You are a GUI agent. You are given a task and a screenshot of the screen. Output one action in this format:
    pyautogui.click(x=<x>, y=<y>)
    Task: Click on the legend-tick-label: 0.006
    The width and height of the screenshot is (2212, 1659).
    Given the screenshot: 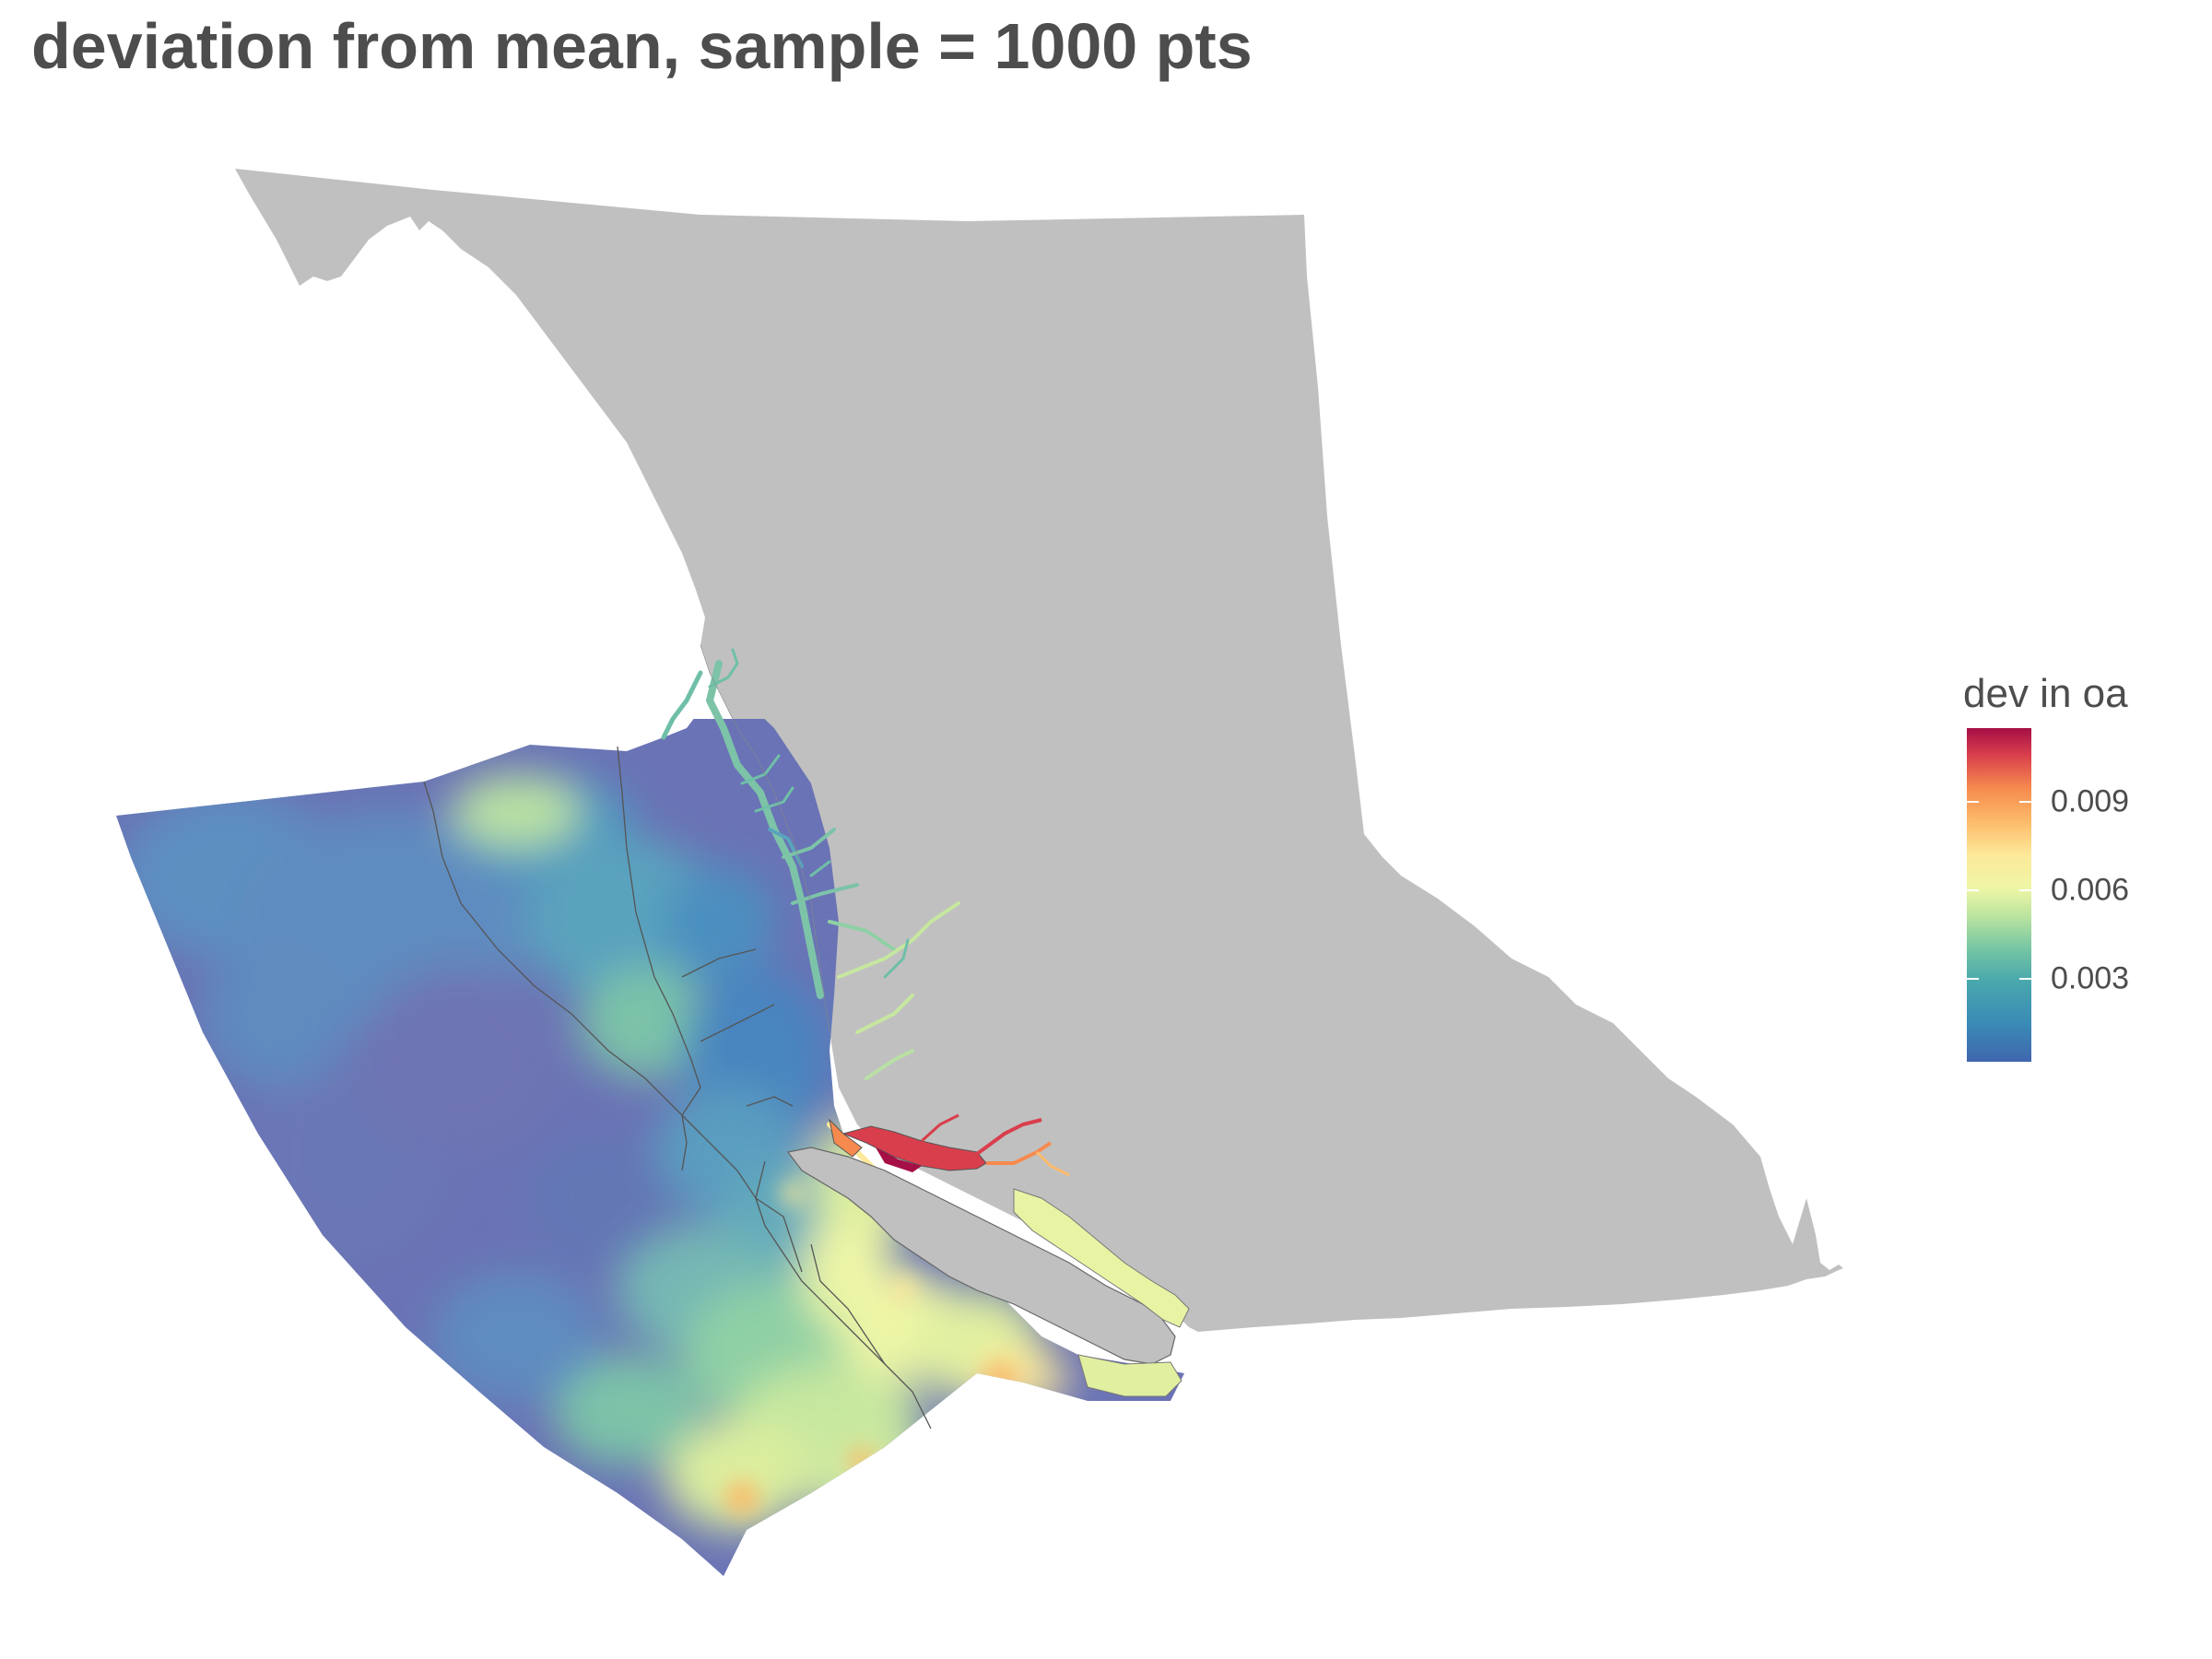 What is the action you would take?
    pyautogui.click(x=2090, y=890)
    